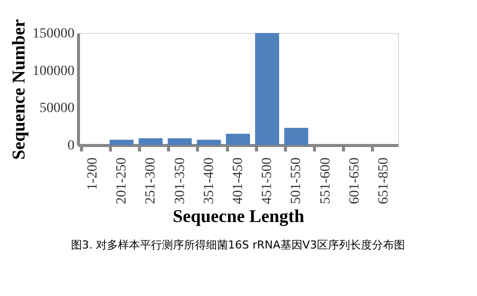 The width and height of the screenshot is (477, 296). Describe the element at coordinates (71, 146) in the screenshot. I see `y-tick-label: 0` at that location.